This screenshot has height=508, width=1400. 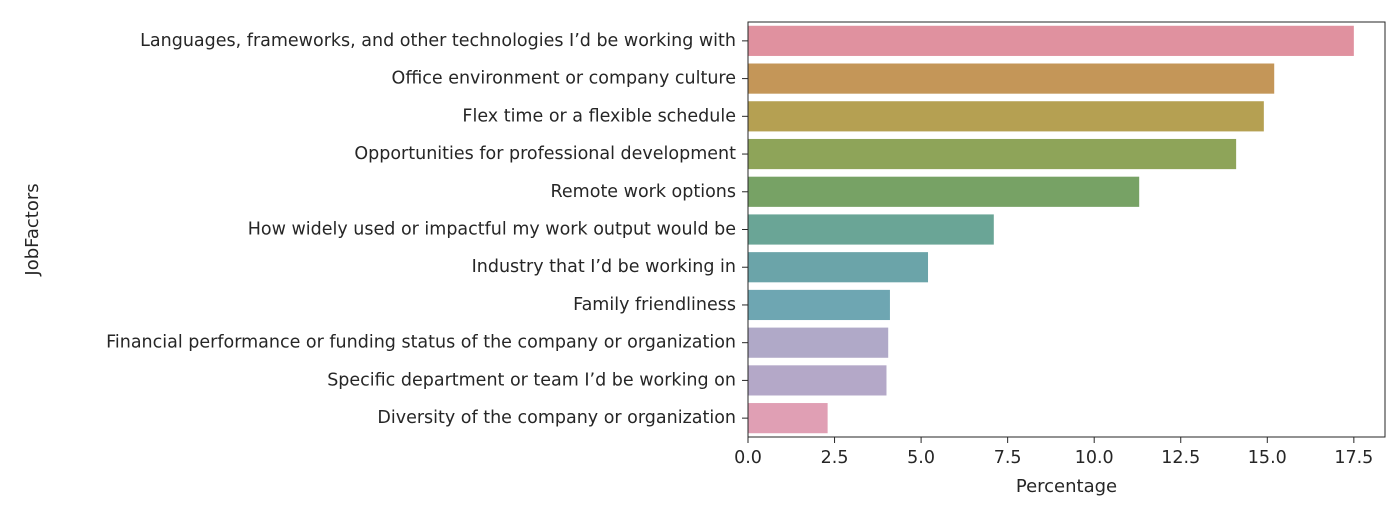 I want to click on x-tick-label: 2.5, so click(x=835, y=458).